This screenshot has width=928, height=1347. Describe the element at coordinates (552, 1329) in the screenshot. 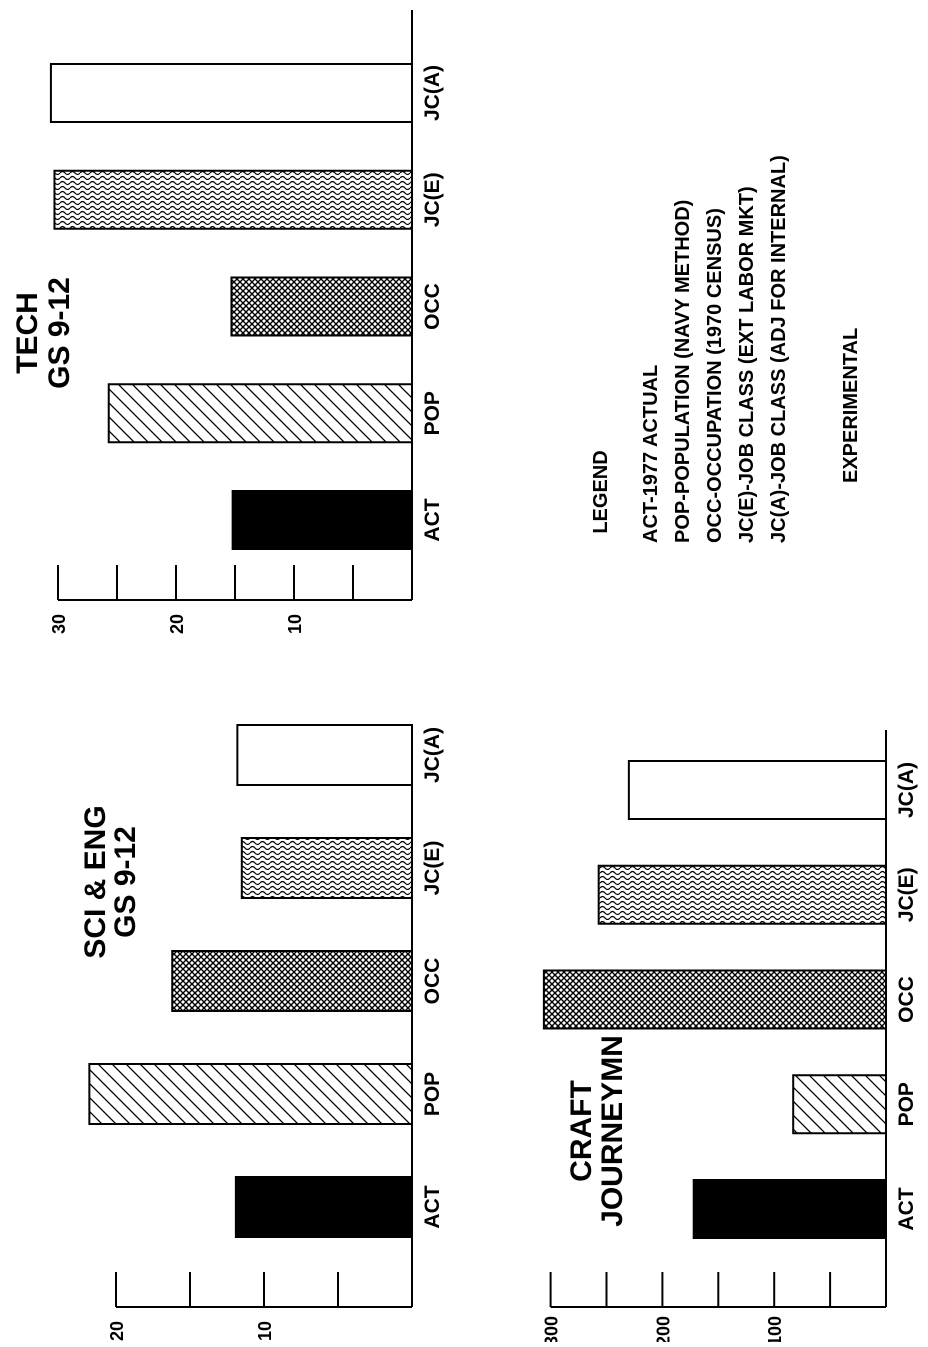

I see `tick-label: 300` at that location.